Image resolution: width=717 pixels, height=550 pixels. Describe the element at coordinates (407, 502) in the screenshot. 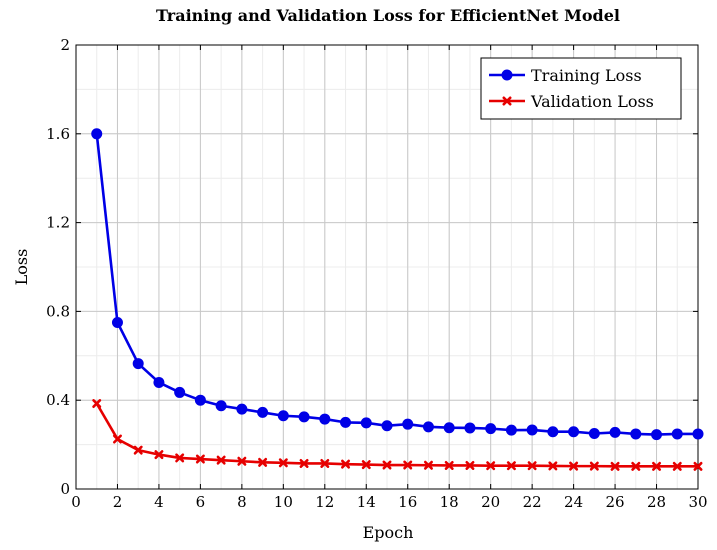

I see `x-tick-label: 16` at that location.